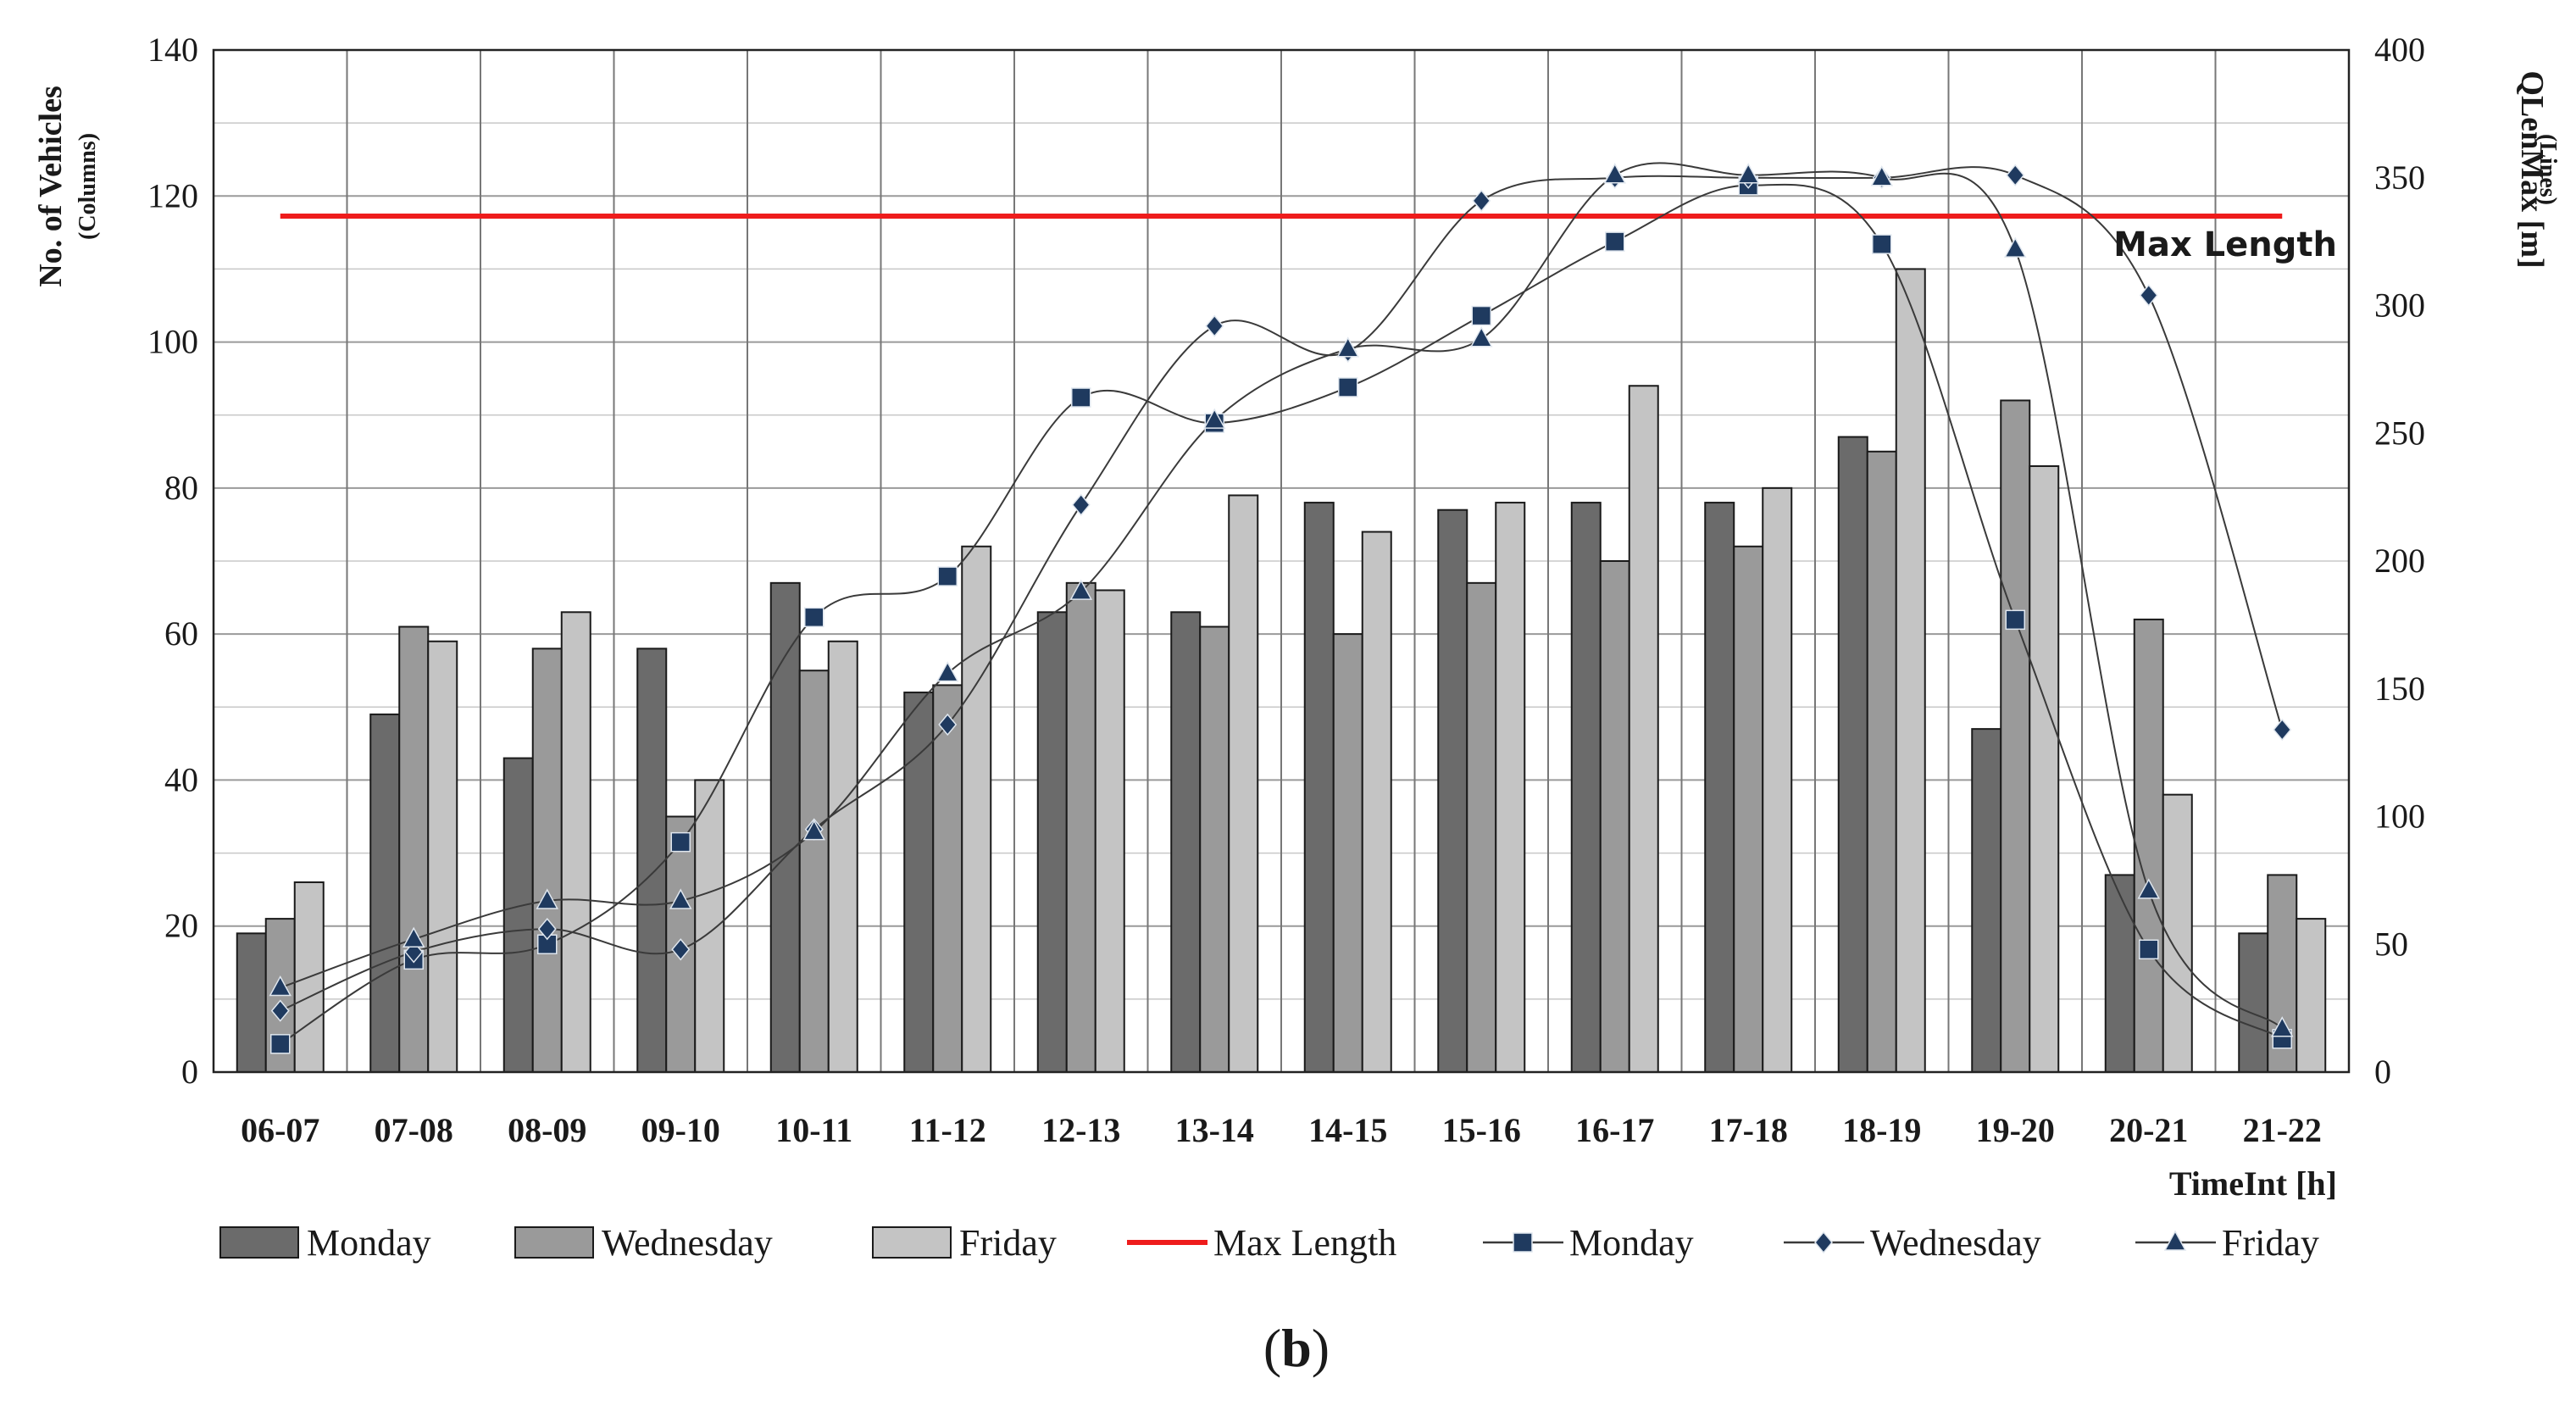  I want to click on x-tick-label-14-15: 14-15, so click(1347, 1130).